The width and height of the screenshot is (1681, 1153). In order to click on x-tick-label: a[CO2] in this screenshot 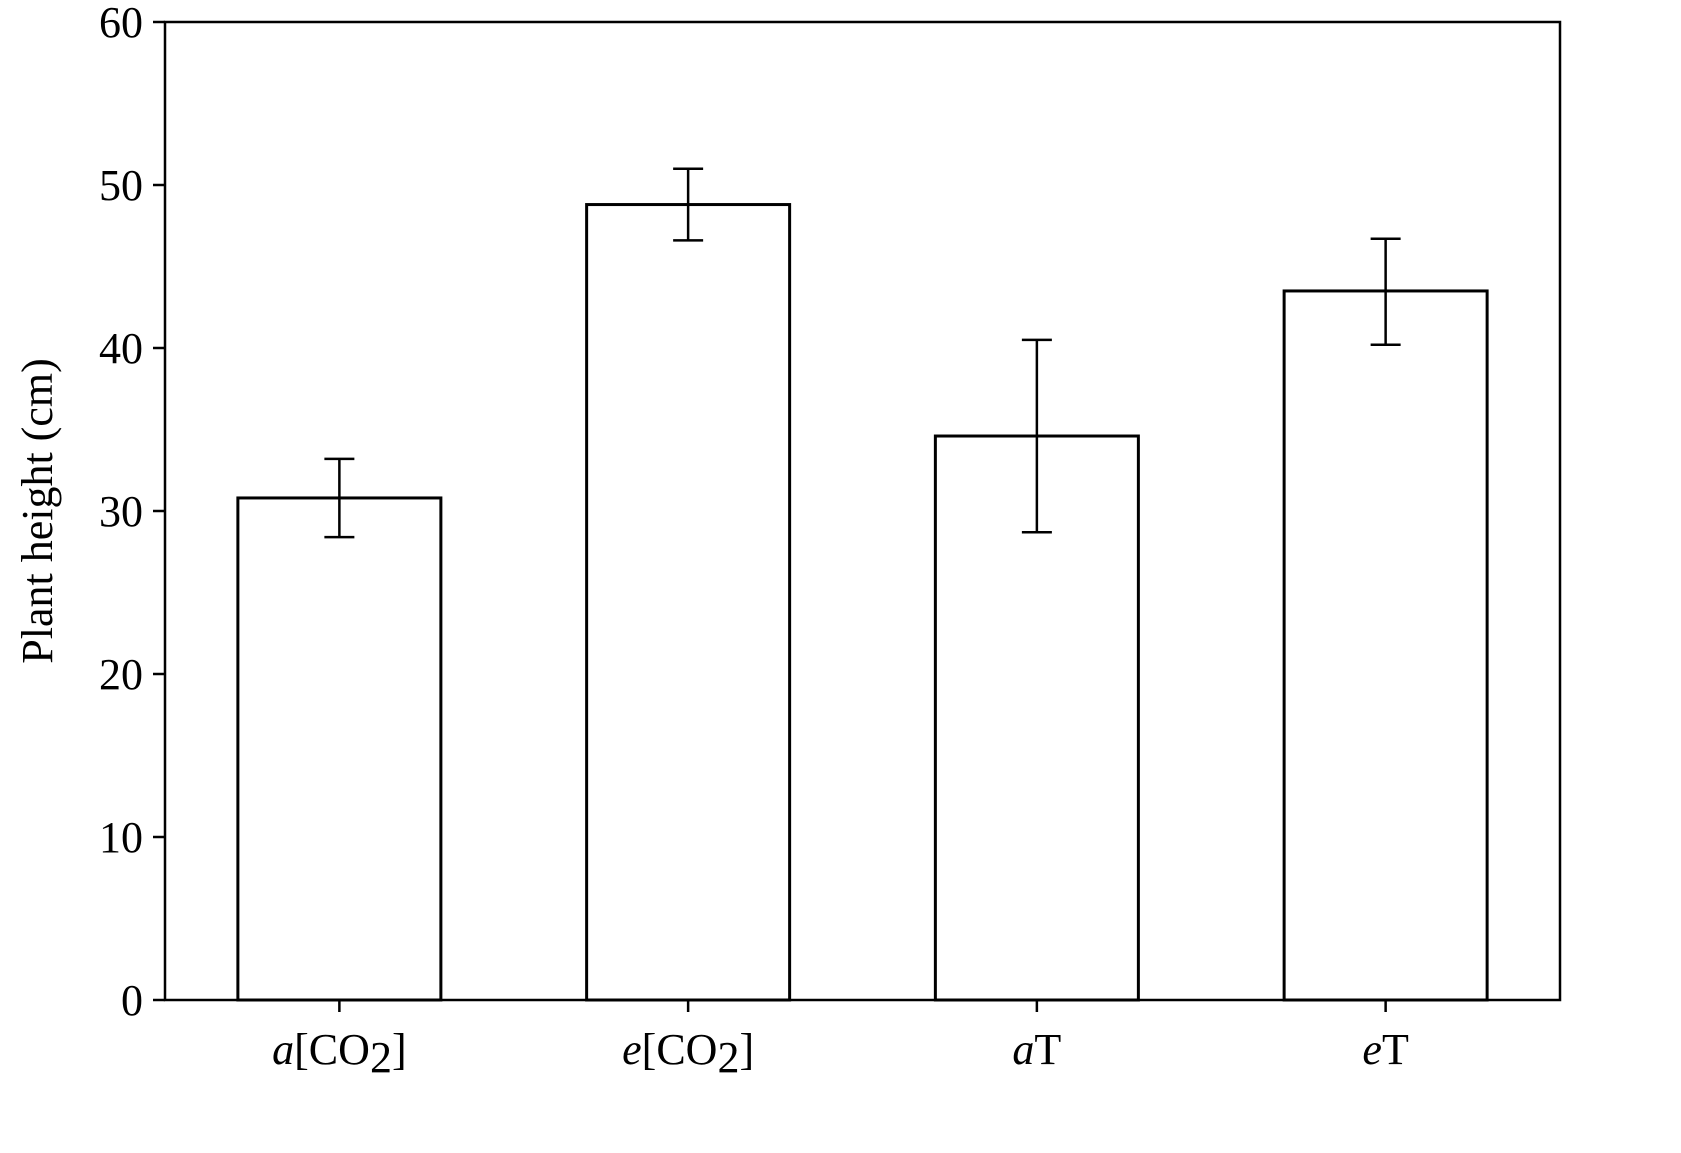, I will do `click(339, 1053)`.